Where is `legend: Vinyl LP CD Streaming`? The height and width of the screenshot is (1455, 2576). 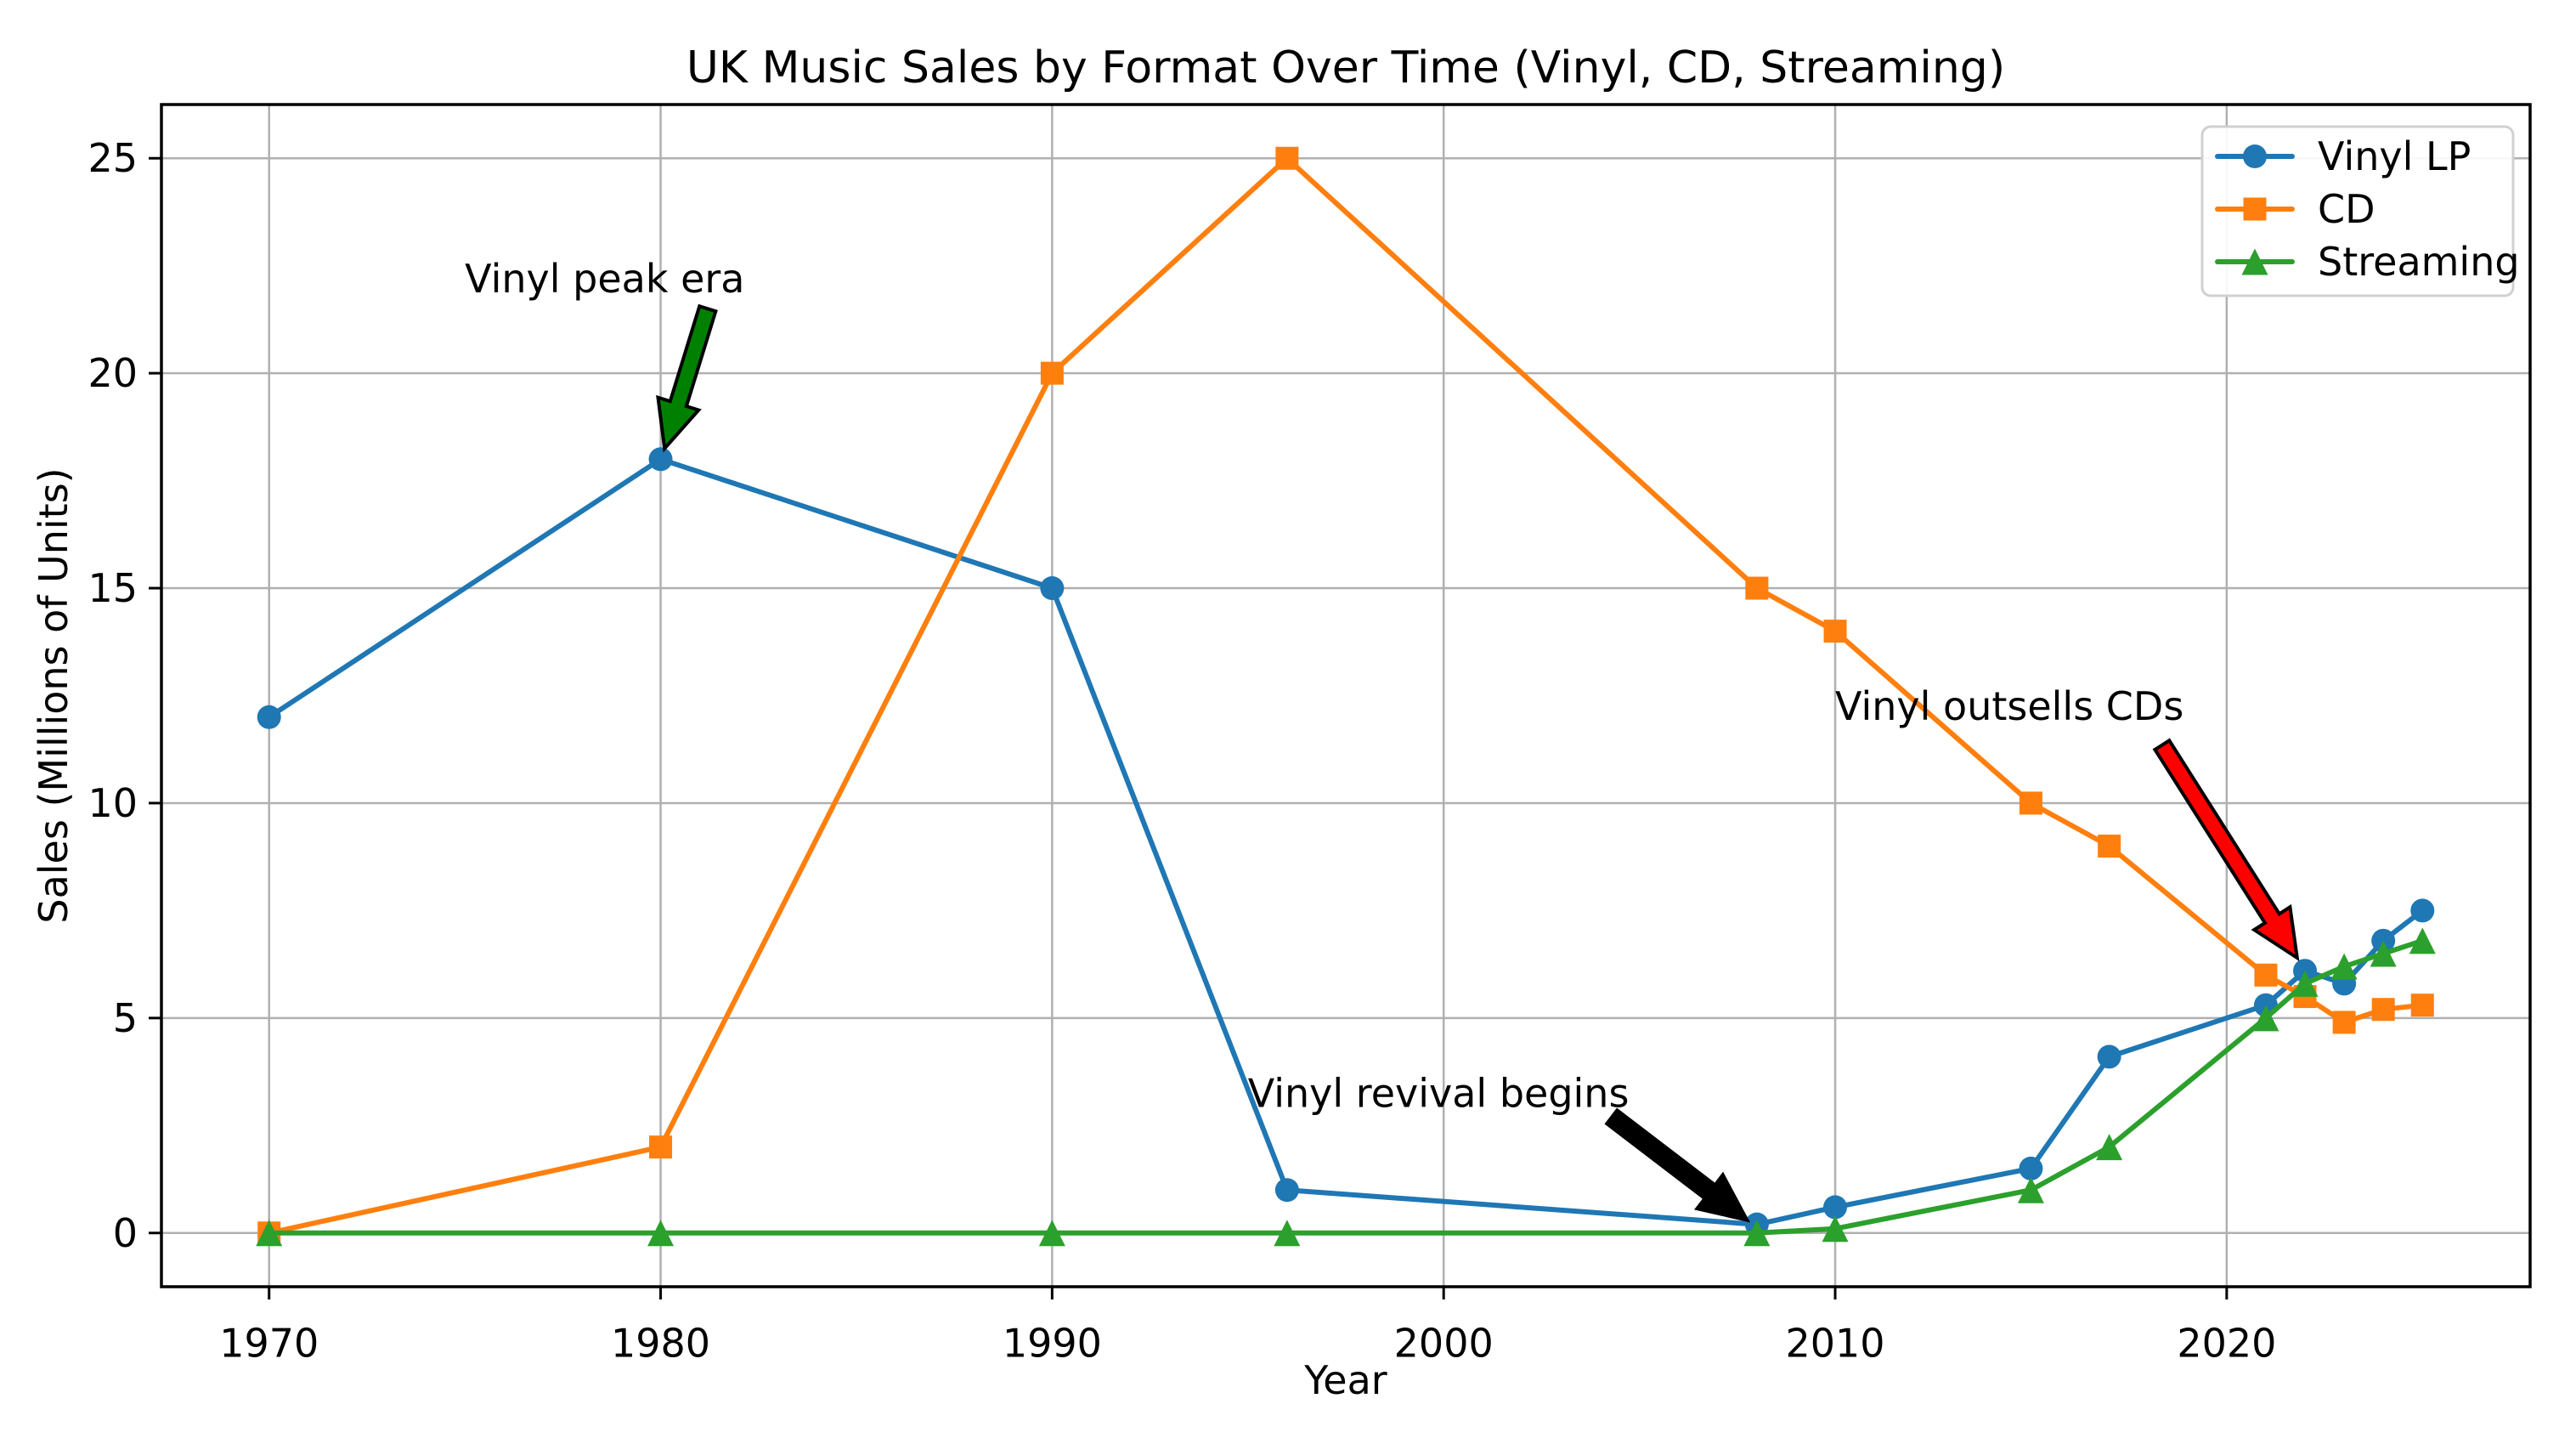 legend: Vinyl LP CD Streaming is located at coordinates (2360, 211).